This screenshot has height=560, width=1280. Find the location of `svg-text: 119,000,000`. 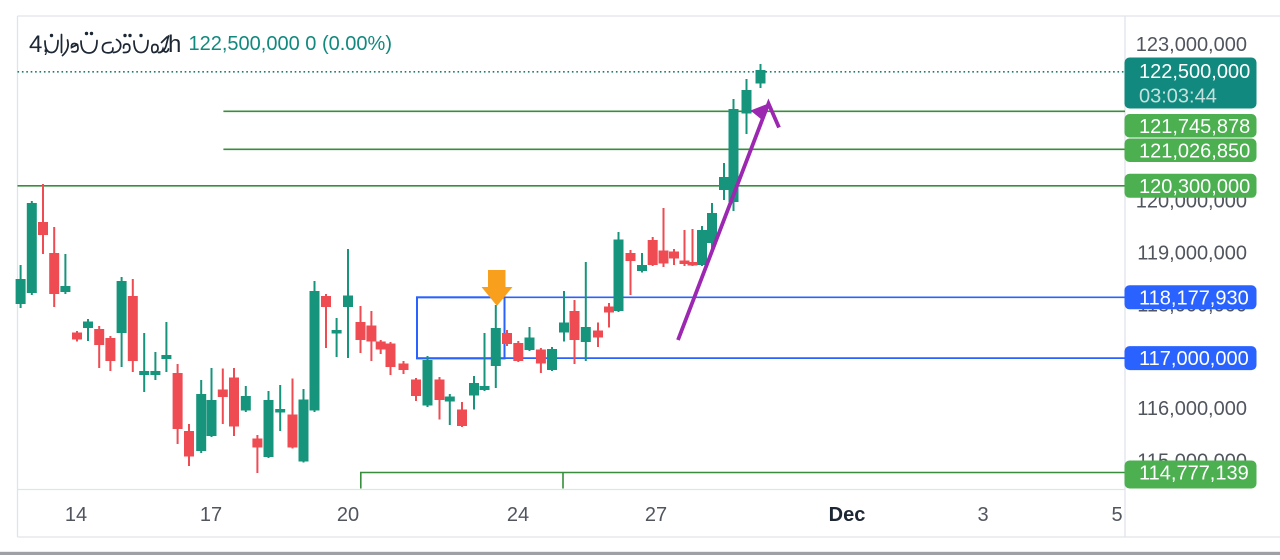

svg-text: 119,000,000 is located at coordinates (1192, 253).